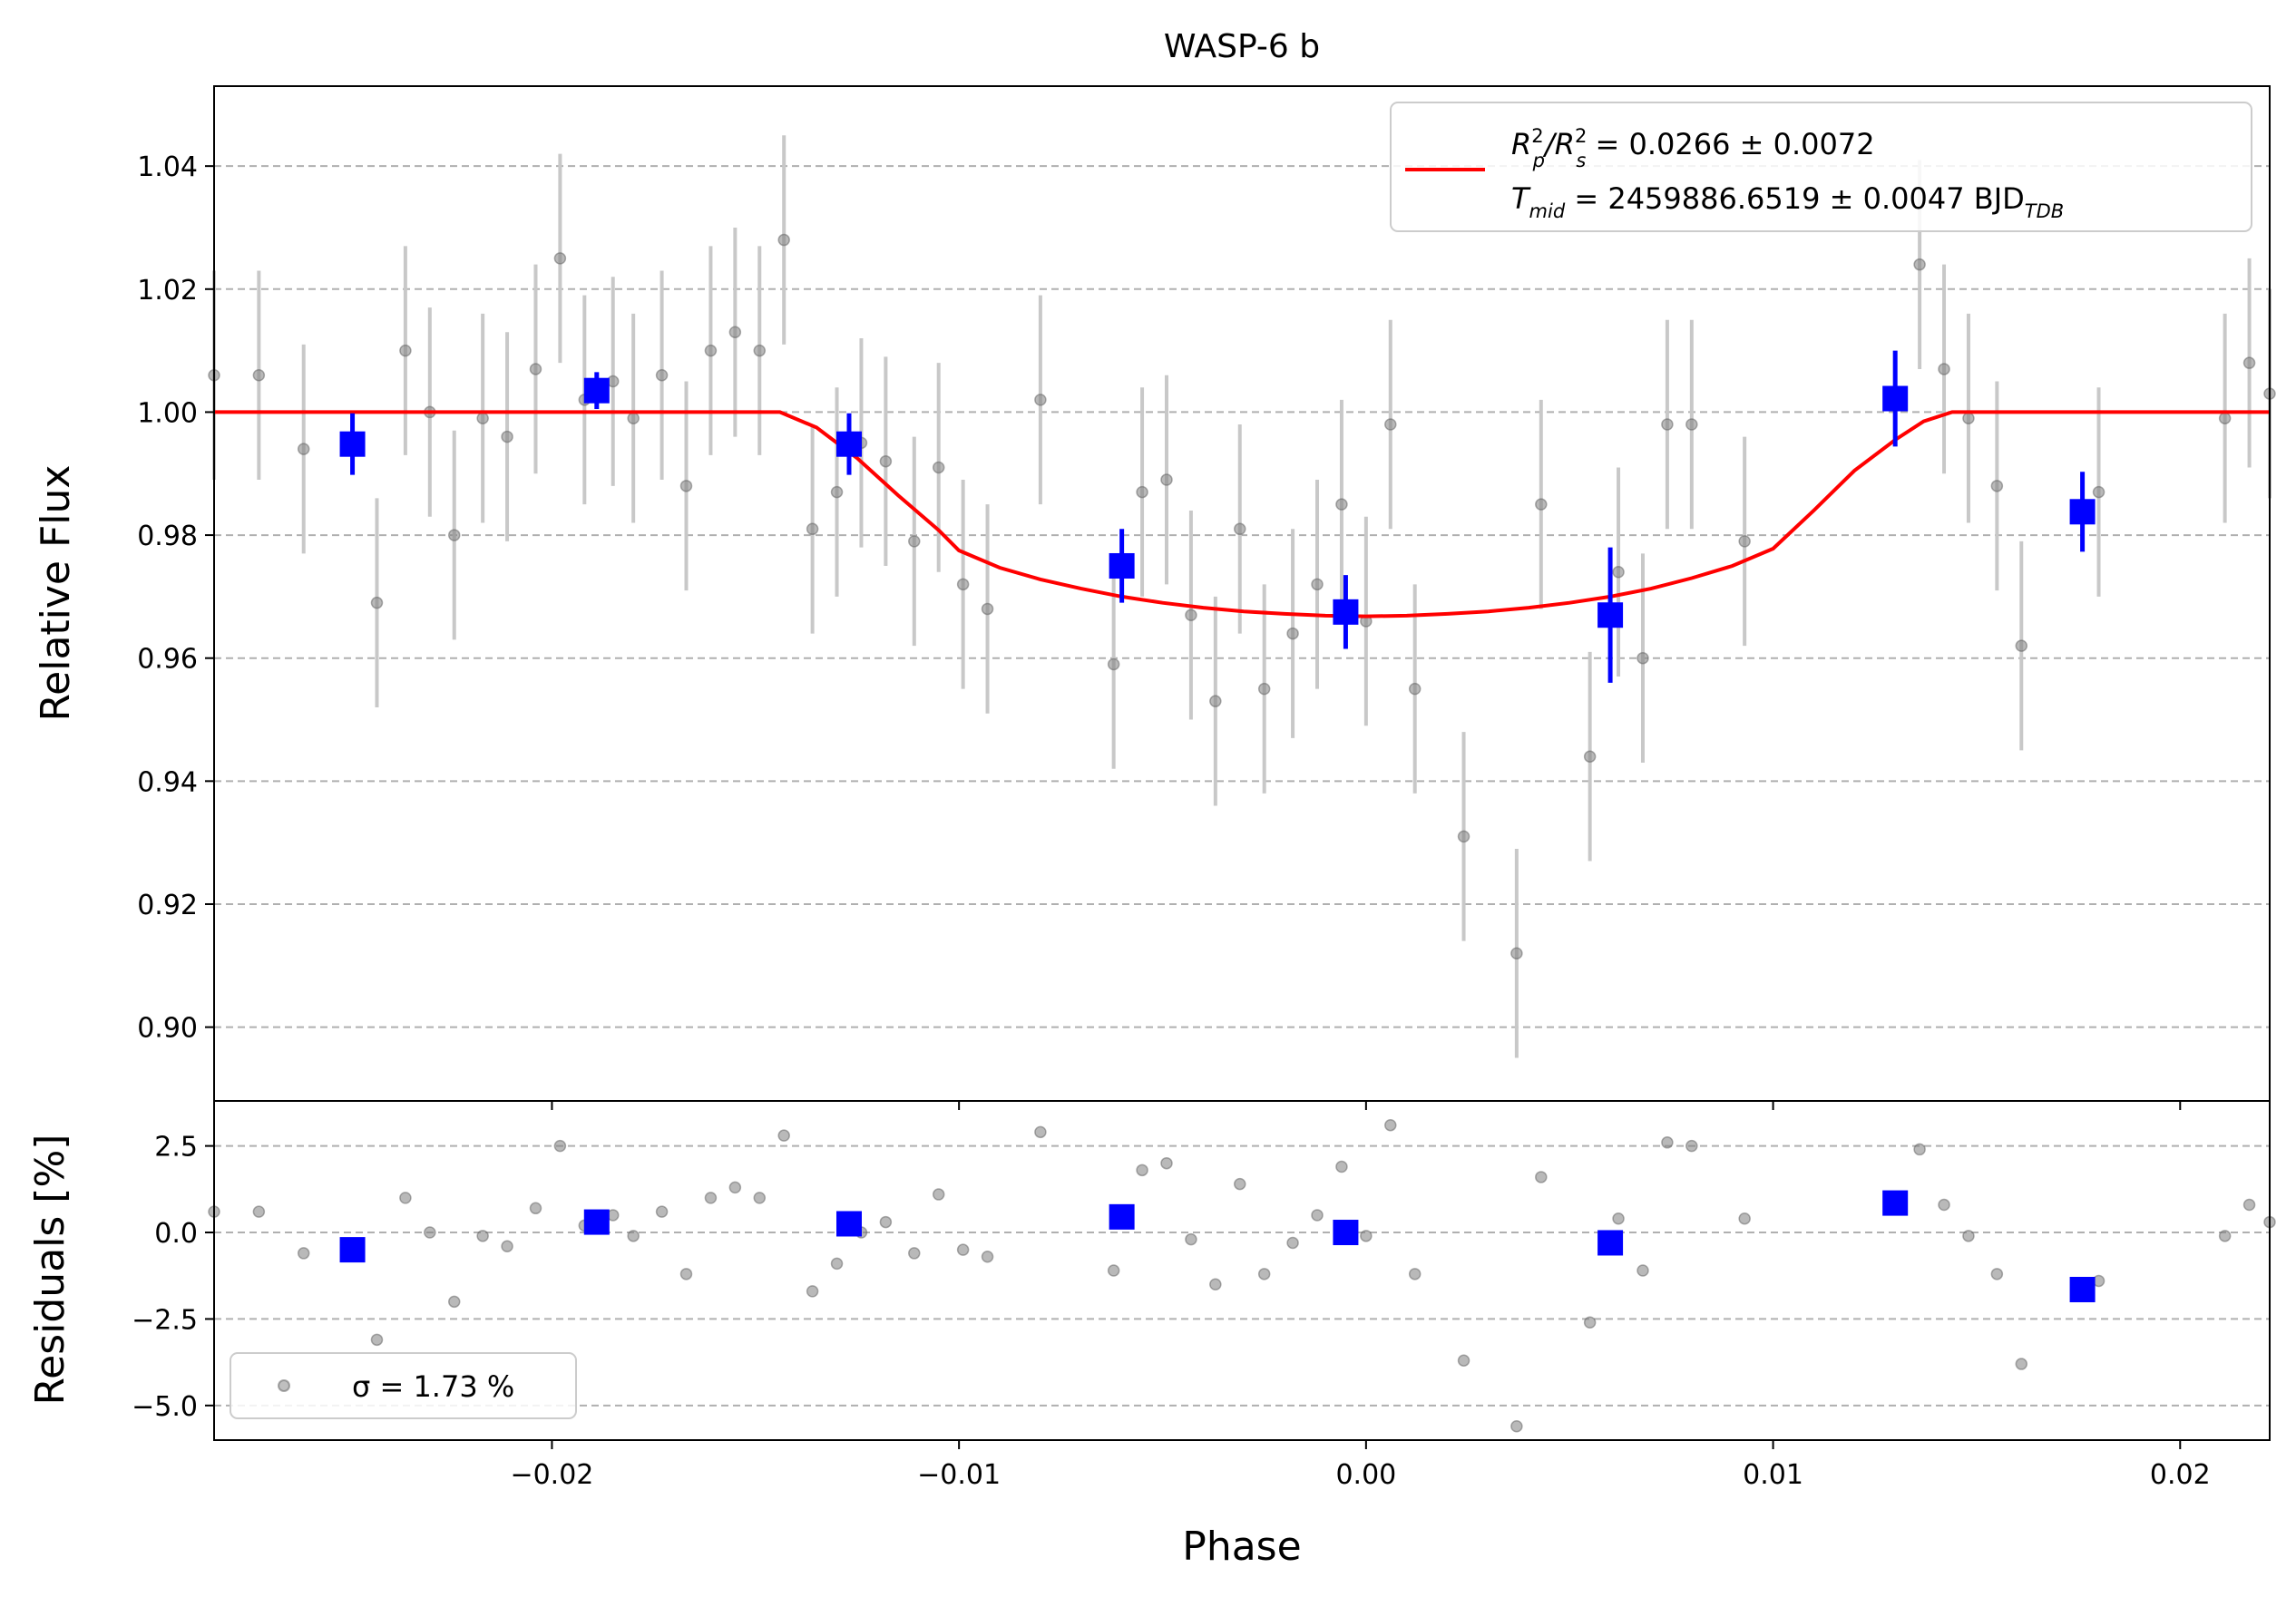 Image resolution: width=2296 pixels, height=1597 pixels. What do you see at coordinates (176, 1148) in the screenshot?
I see `residuals-y-tick-label: 2.5` at bounding box center [176, 1148].